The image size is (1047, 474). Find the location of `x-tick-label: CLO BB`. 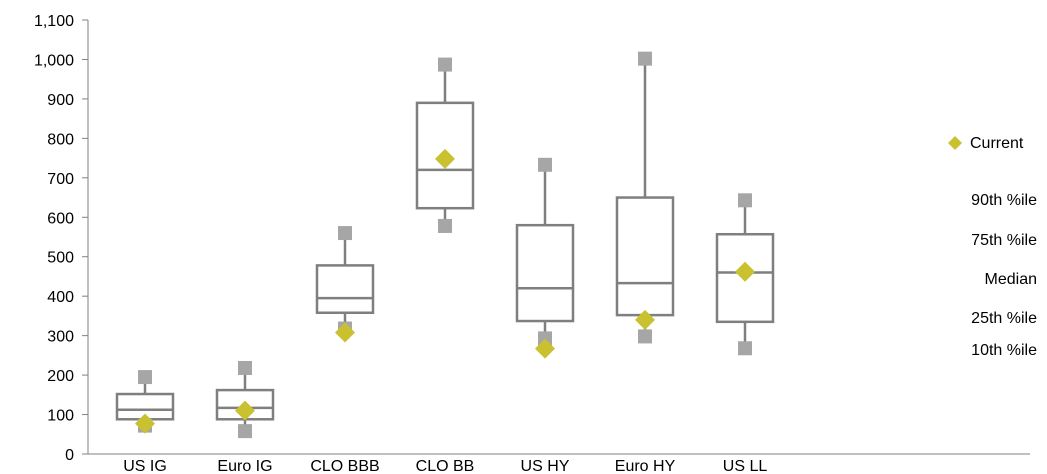

x-tick-label: CLO BB is located at coordinates (445, 466).